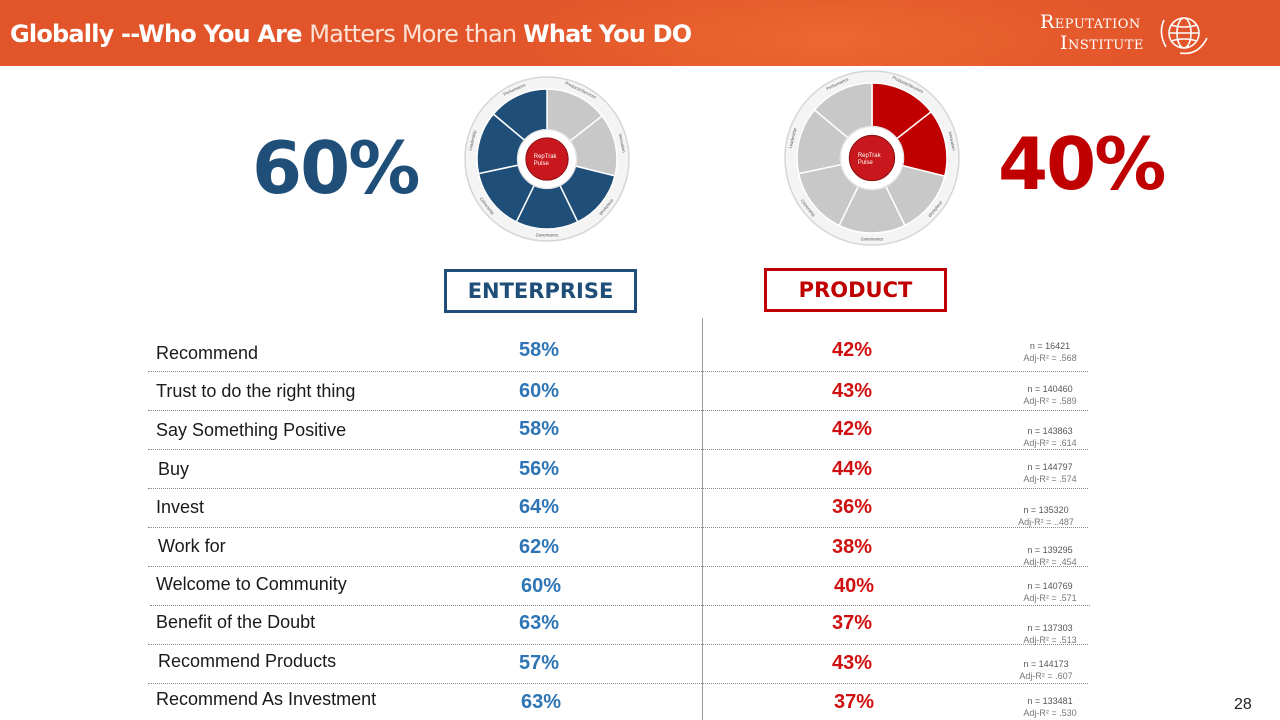 The height and width of the screenshot is (720, 1280). What do you see at coordinates (539, 507) in the screenshot?
I see `enterprise-value: 64%` at bounding box center [539, 507].